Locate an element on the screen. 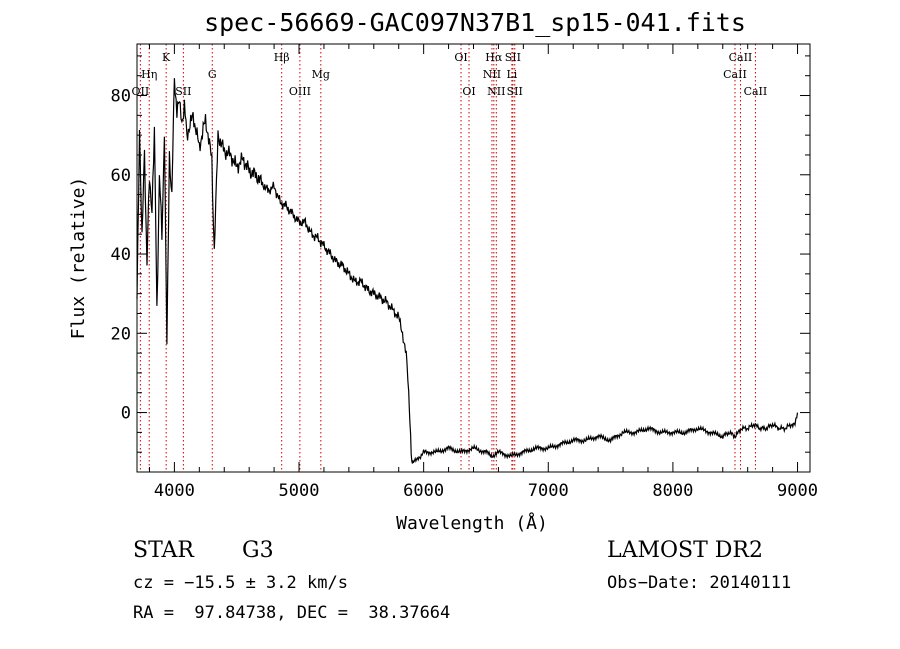  x-tick-label-0: 4000 is located at coordinates (174, 491).